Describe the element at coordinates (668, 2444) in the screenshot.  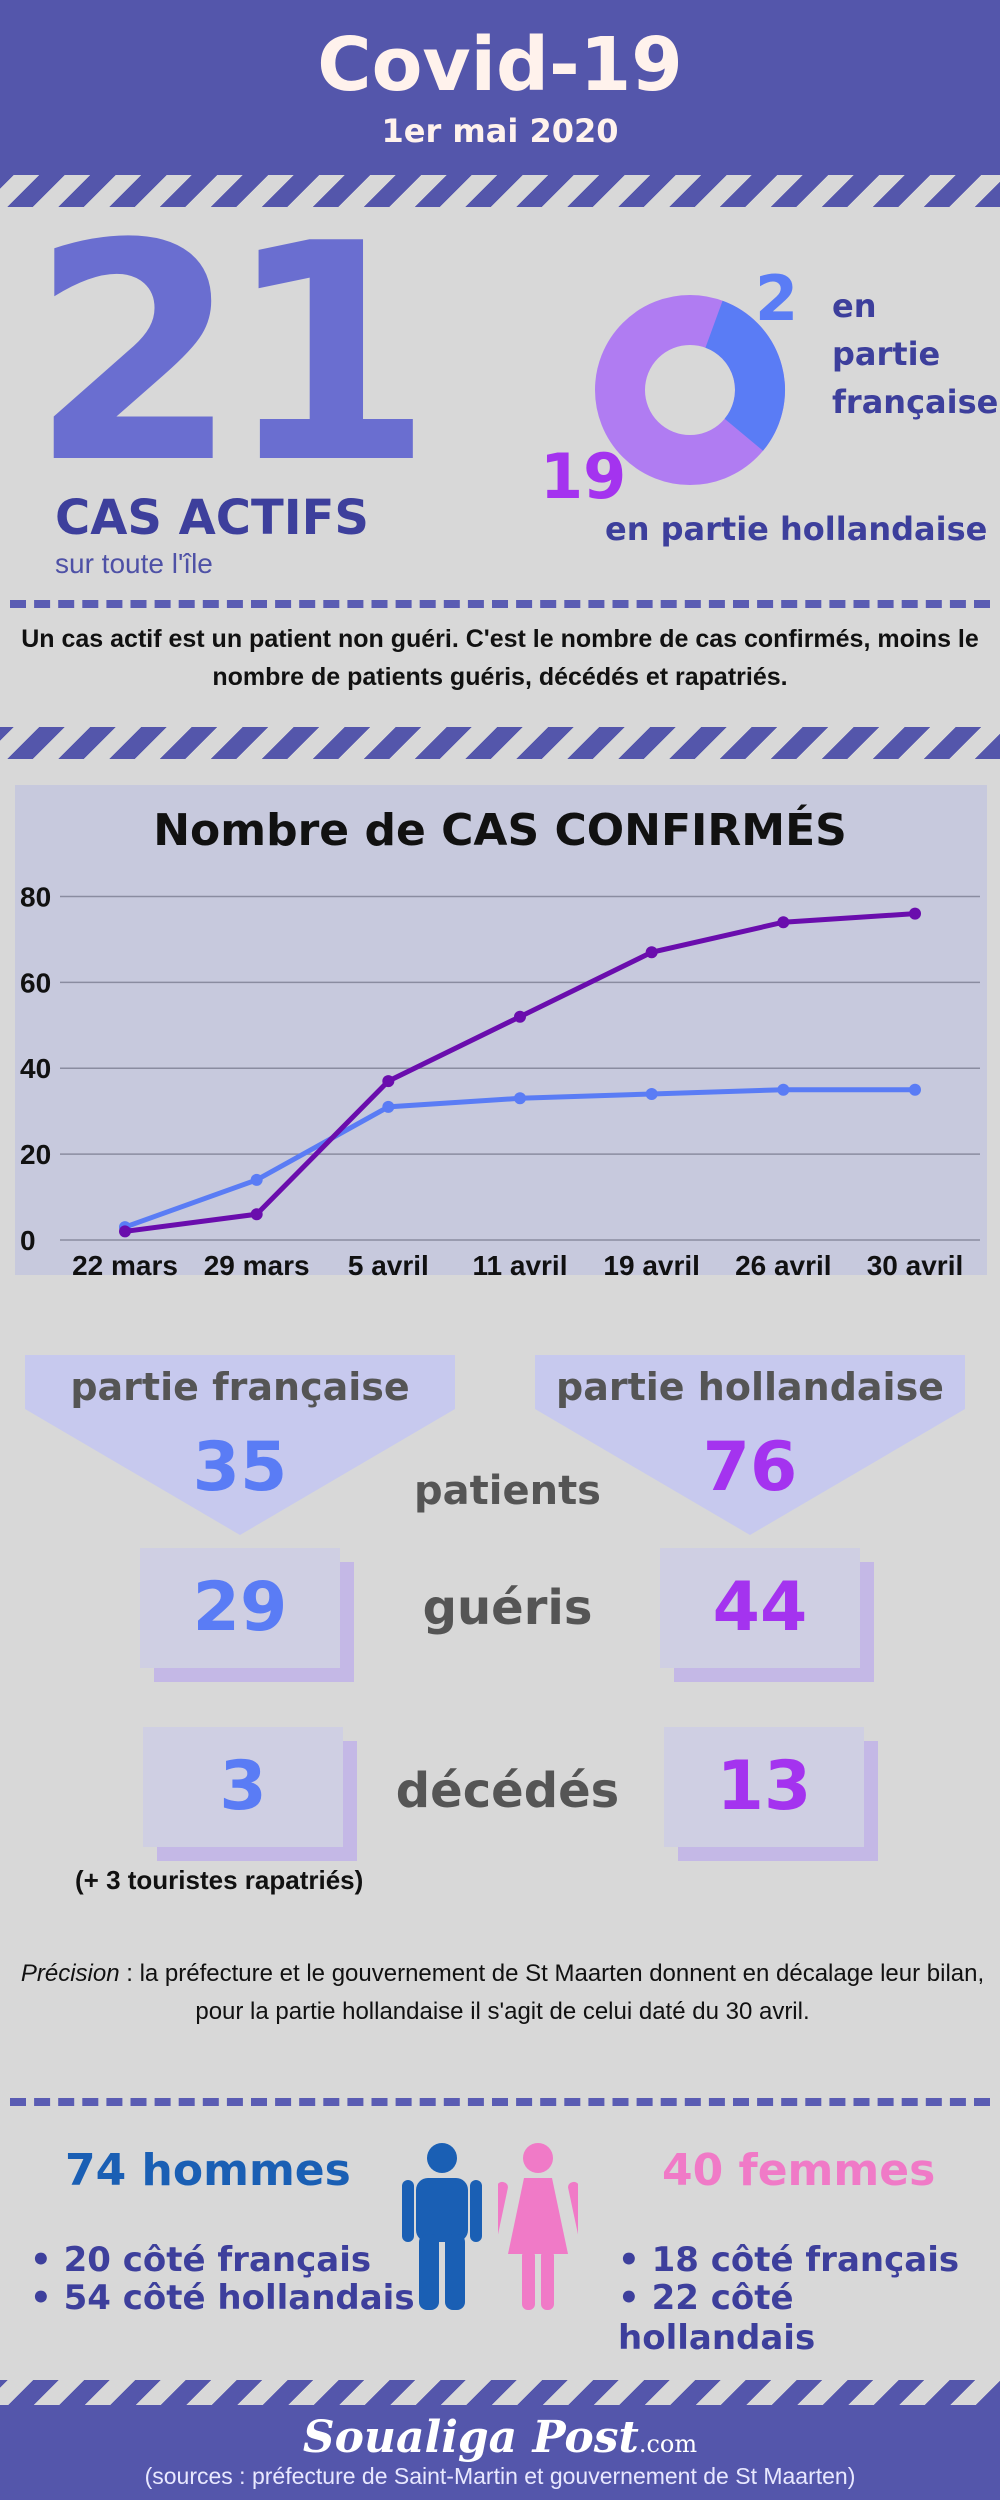
I see `brand-suffix: .com` at that location.